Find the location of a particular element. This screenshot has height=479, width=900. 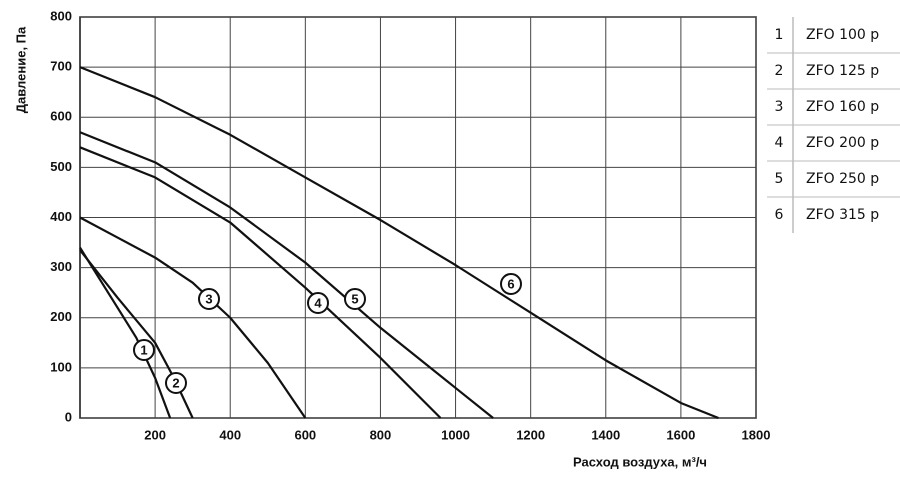

y-tick-label: 400 is located at coordinates (61, 216).